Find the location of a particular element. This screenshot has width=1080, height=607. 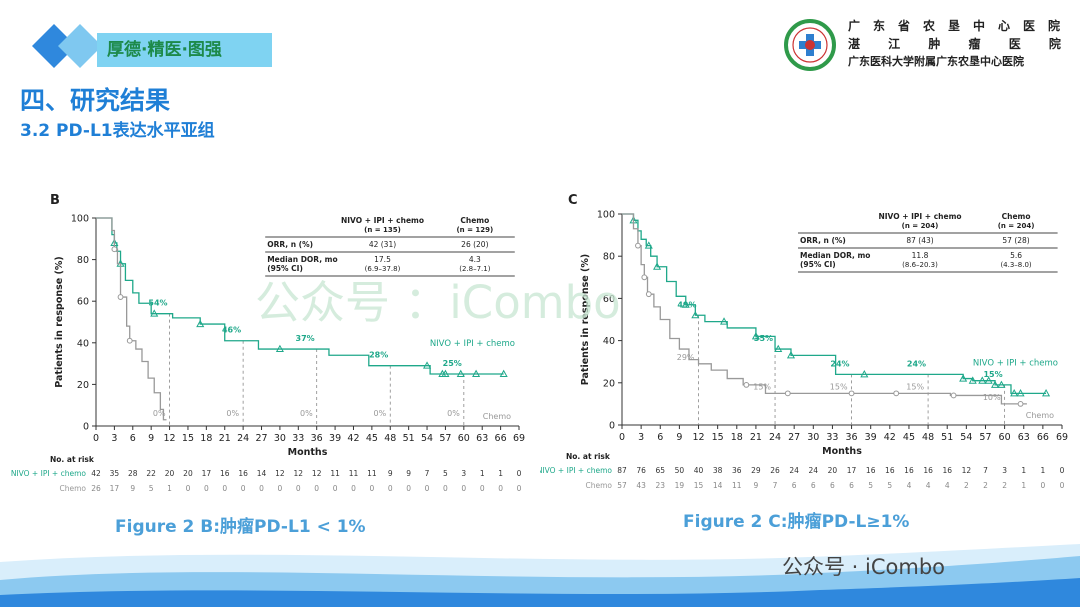

at-risk-value: 38 is located at coordinates (718, 470).